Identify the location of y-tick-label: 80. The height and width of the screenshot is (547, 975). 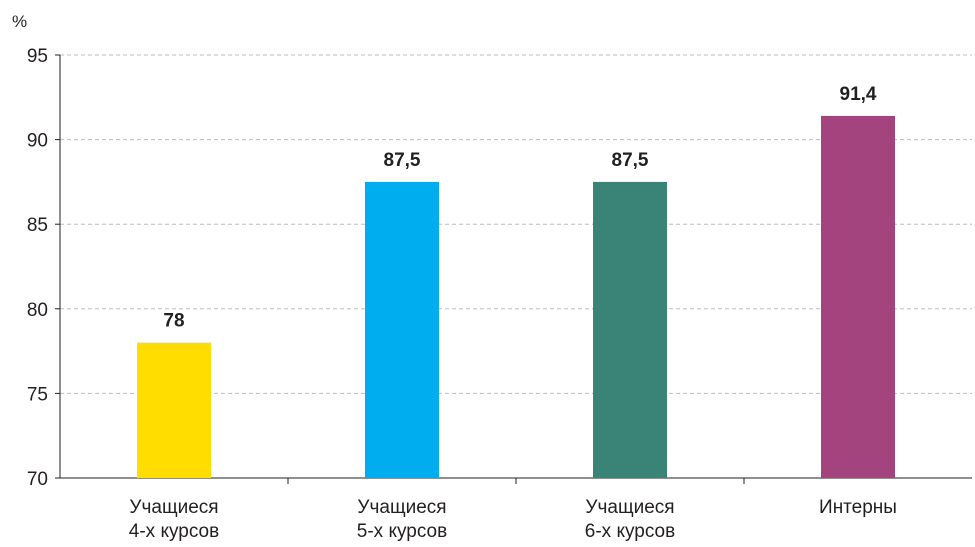
(37, 310).